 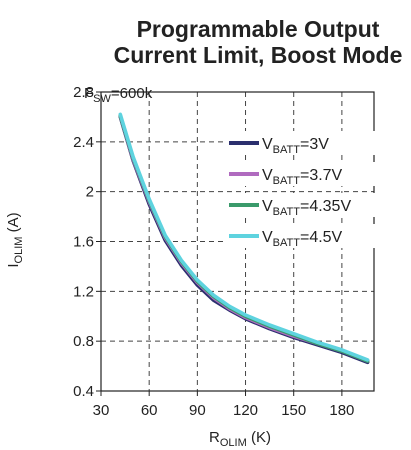 I want to click on x-tick-label: 90, so click(x=197, y=410).